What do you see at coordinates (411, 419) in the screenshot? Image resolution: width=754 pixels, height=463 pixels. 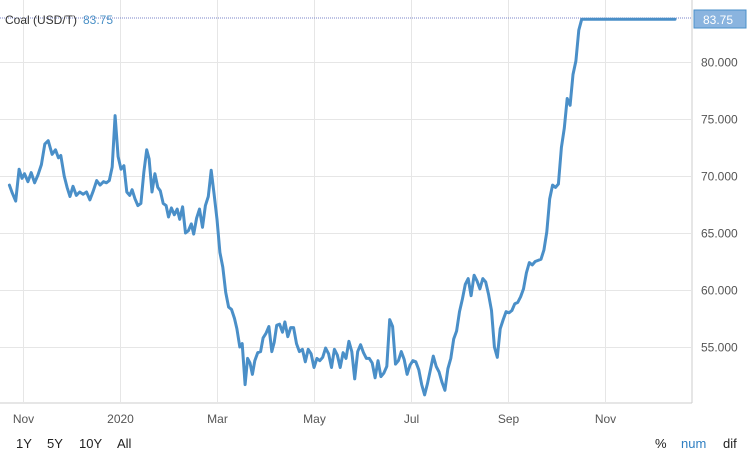 I see `x-tick-label: Jul` at bounding box center [411, 419].